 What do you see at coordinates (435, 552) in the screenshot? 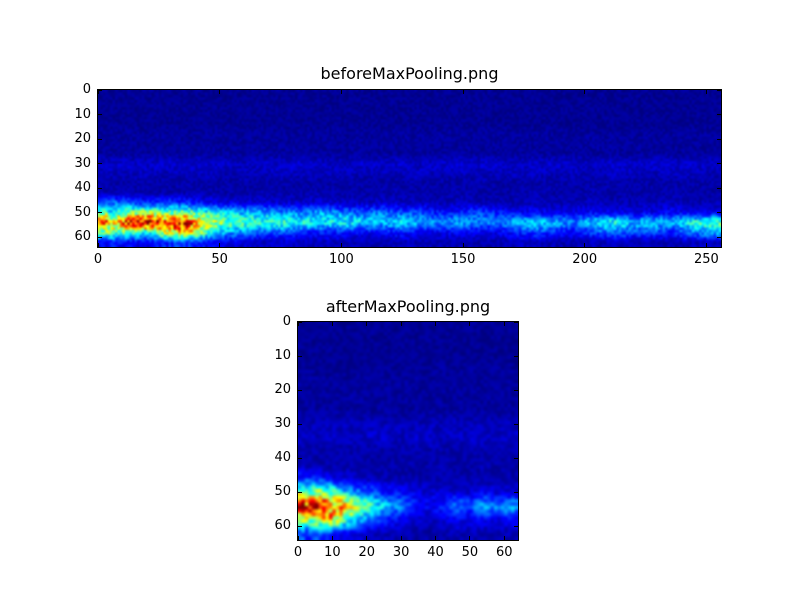
I see `x-tick-label: 40` at bounding box center [435, 552].